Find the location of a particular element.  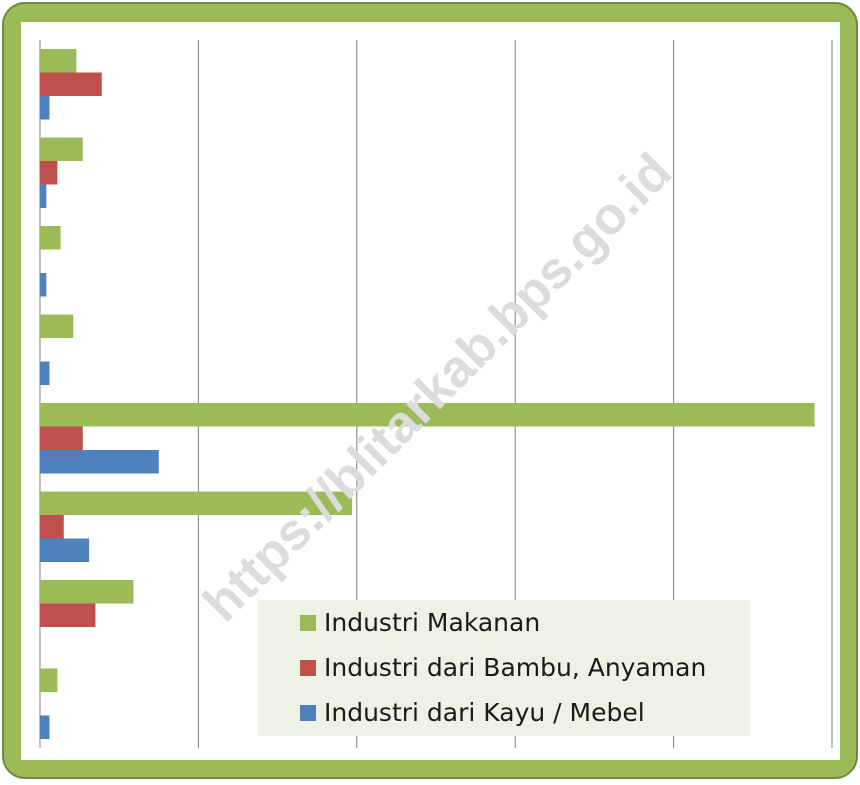

legend-box is located at coordinates (504, 668).